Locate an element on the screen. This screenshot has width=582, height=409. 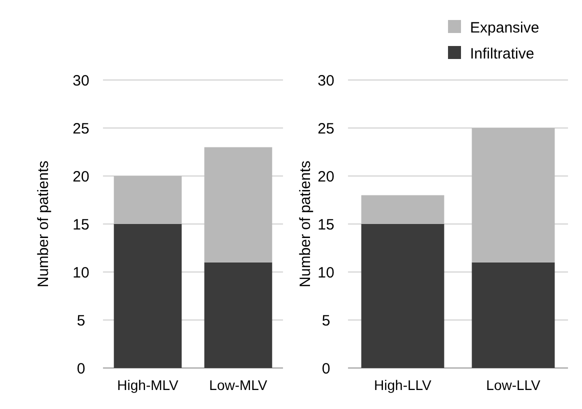
x-tick-label: Low-LLV is located at coordinates (514, 385).